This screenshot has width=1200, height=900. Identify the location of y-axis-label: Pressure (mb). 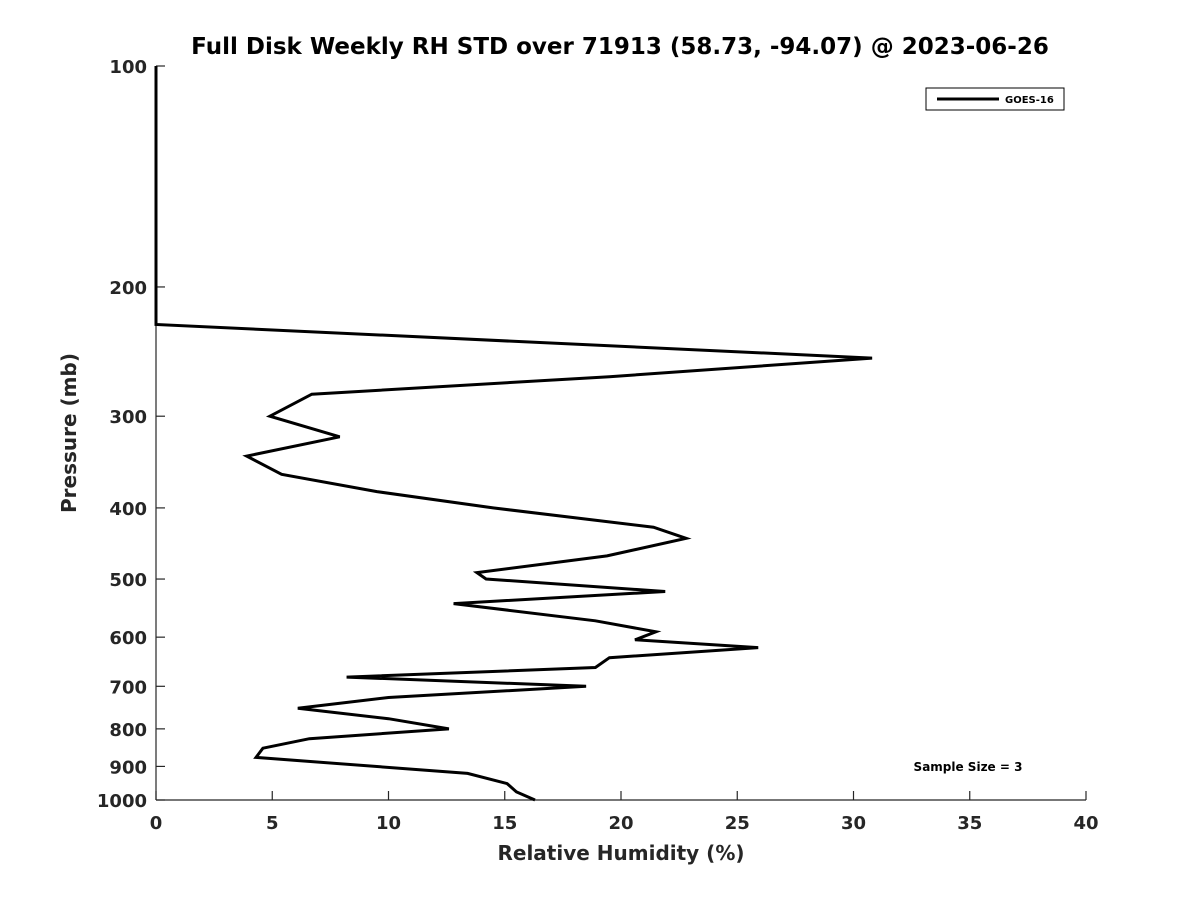
(69, 433).